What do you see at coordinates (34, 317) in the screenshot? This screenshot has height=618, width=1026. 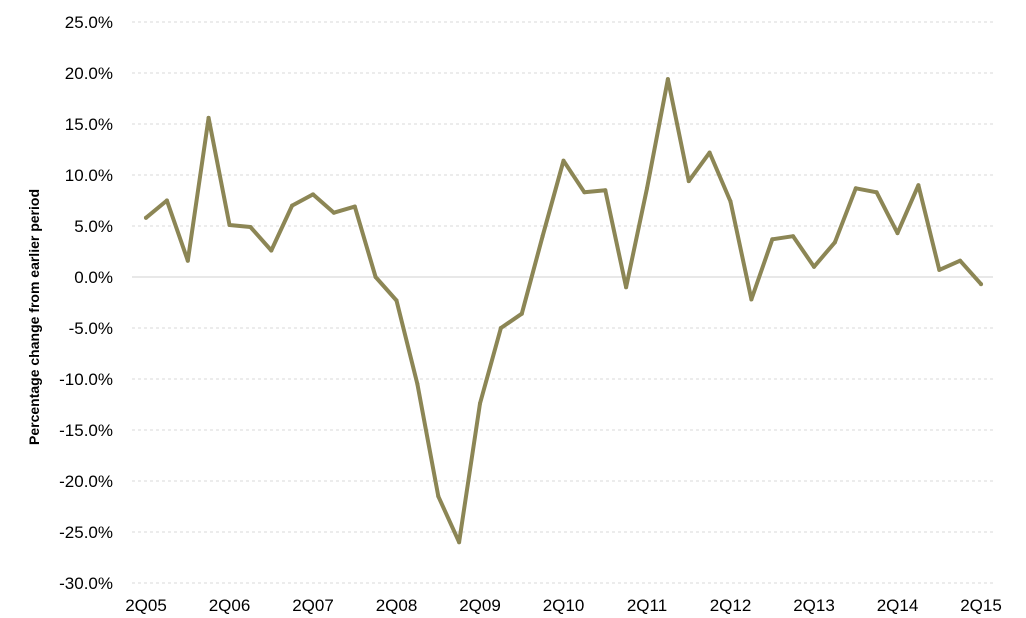 I see `y-axis-label: Percentage change from earlier period` at bounding box center [34, 317].